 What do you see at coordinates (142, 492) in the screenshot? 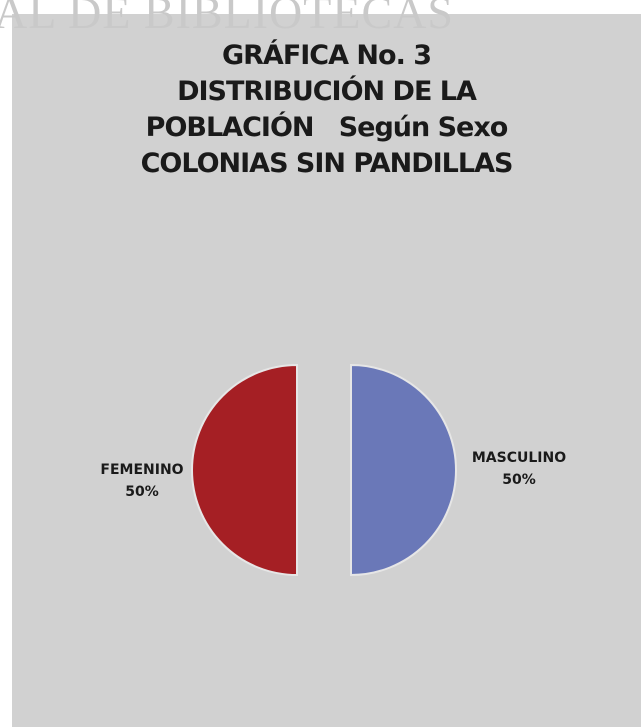
I see `slice-value-femenino: 50%` at bounding box center [142, 492].